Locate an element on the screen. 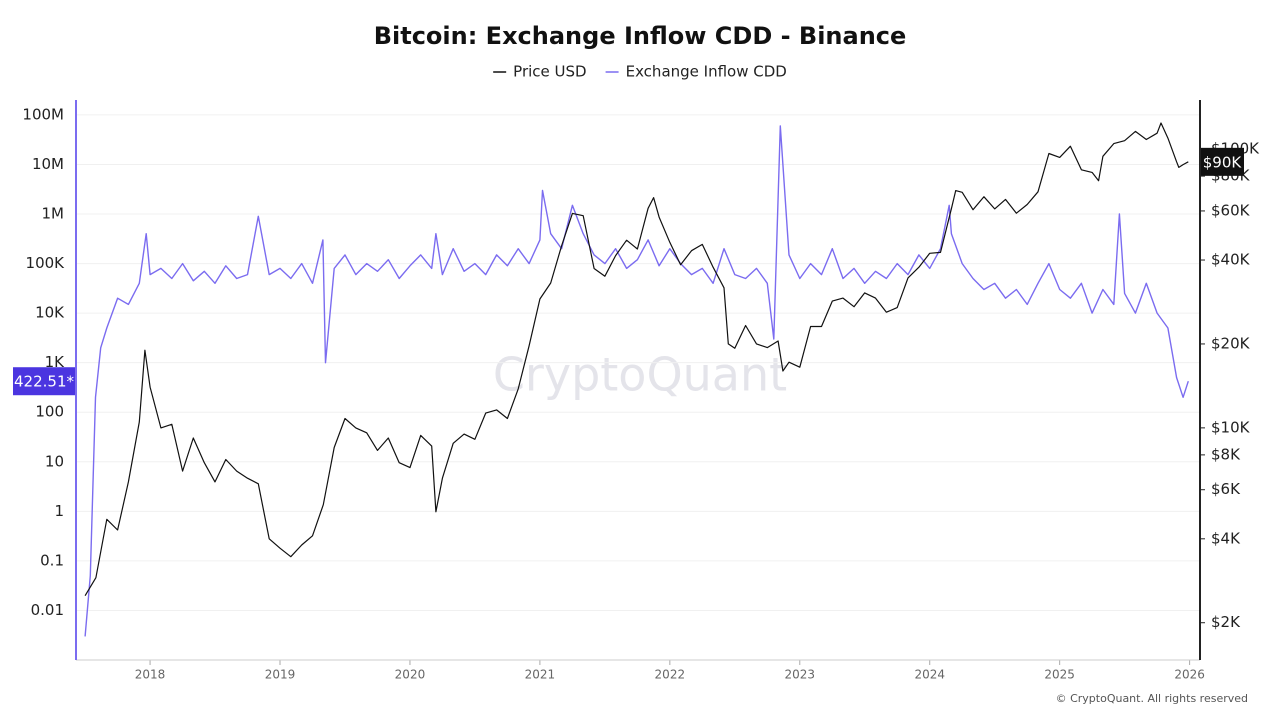 This screenshot has height=724, width=1280. price-badge is located at coordinates (1222, 161).